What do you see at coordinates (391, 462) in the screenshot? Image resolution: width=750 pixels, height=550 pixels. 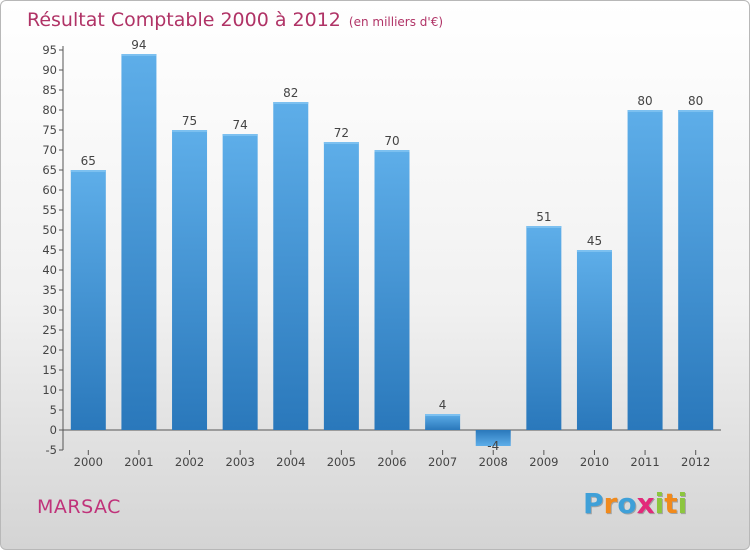 I see `x-tick-label: 2006` at bounding box center [391, 462].